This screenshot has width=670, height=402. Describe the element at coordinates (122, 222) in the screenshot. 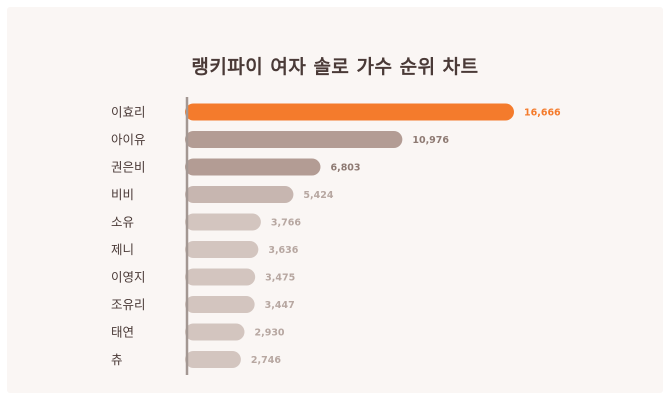

I see `category-label: 소유` at that location.